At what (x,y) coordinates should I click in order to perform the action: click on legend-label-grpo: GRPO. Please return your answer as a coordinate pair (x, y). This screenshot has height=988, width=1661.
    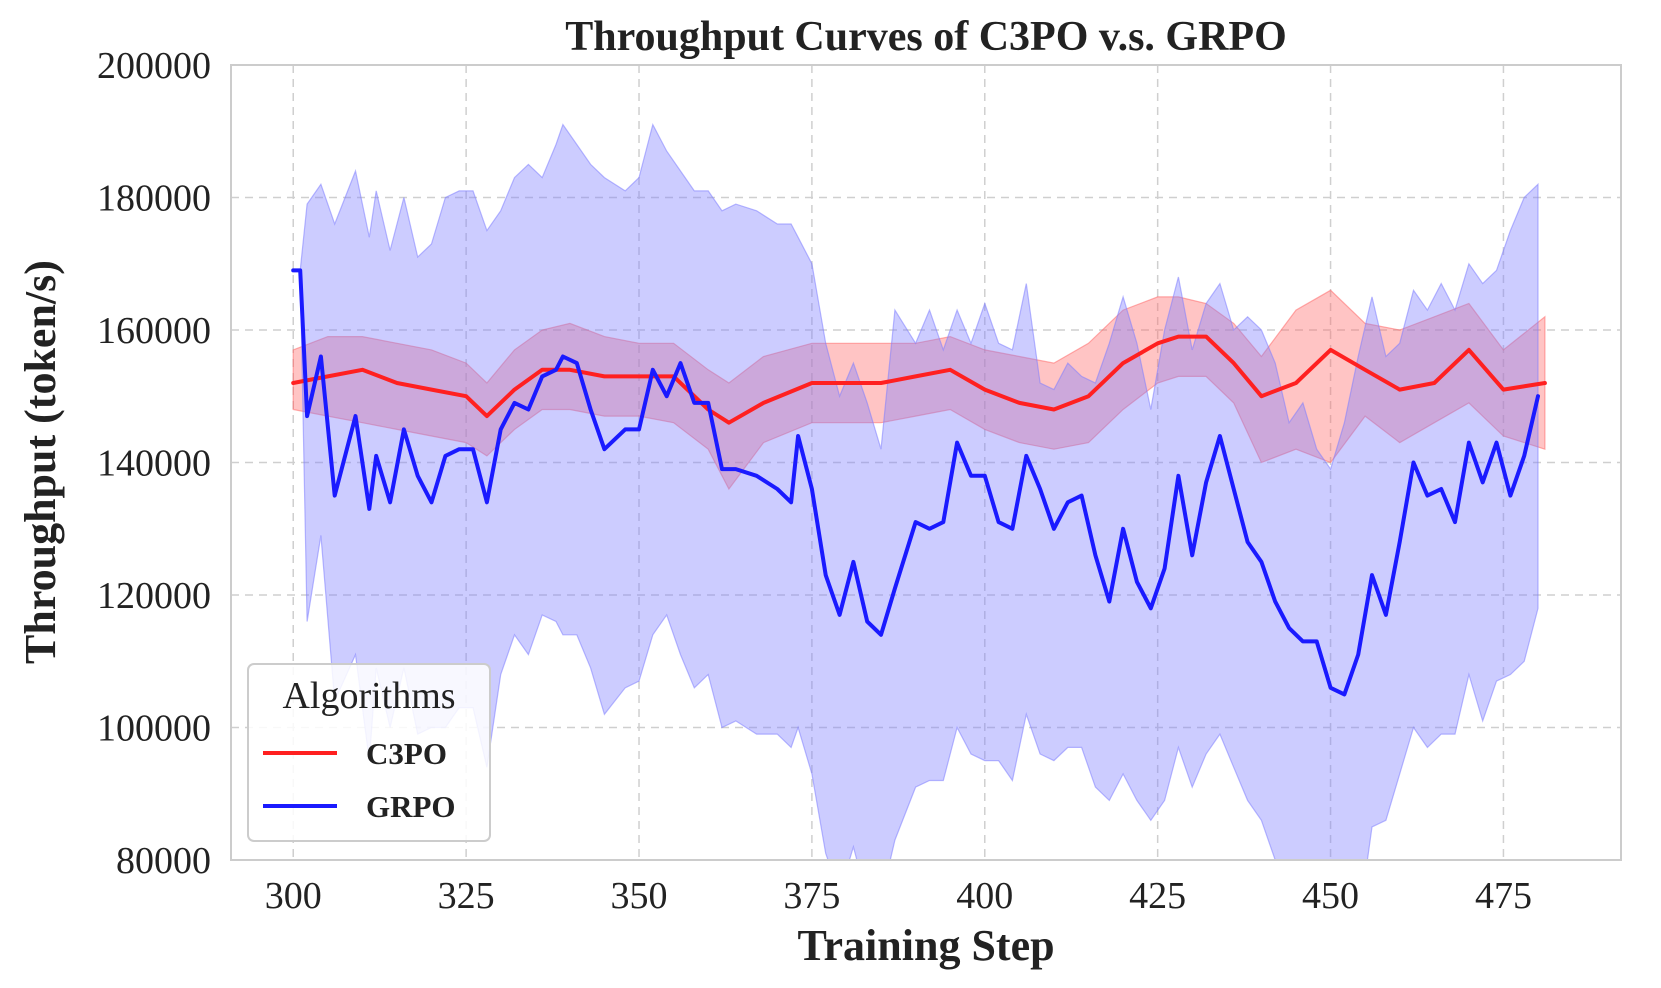
    Looking at the image, I should click on (411, 806).